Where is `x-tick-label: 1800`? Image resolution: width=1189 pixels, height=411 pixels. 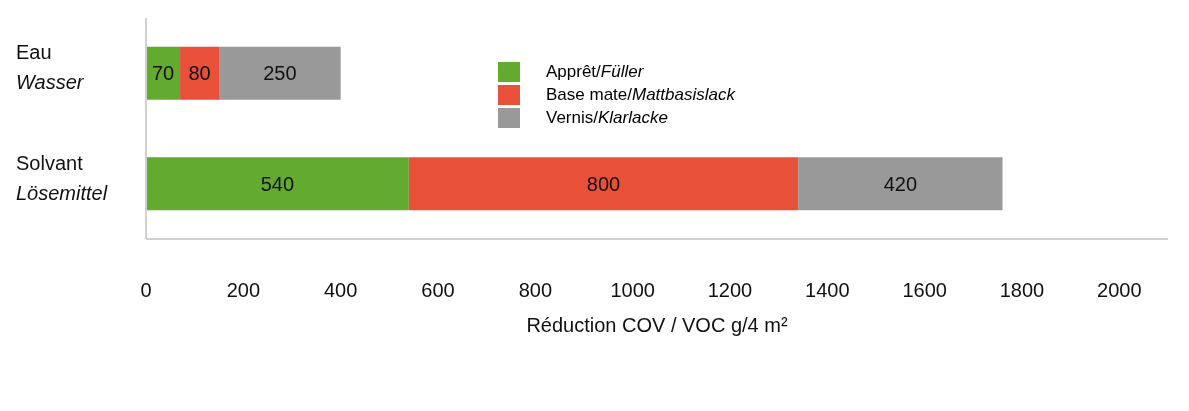 x-tick-label: 1800 is located at coordinates (1022, 290).